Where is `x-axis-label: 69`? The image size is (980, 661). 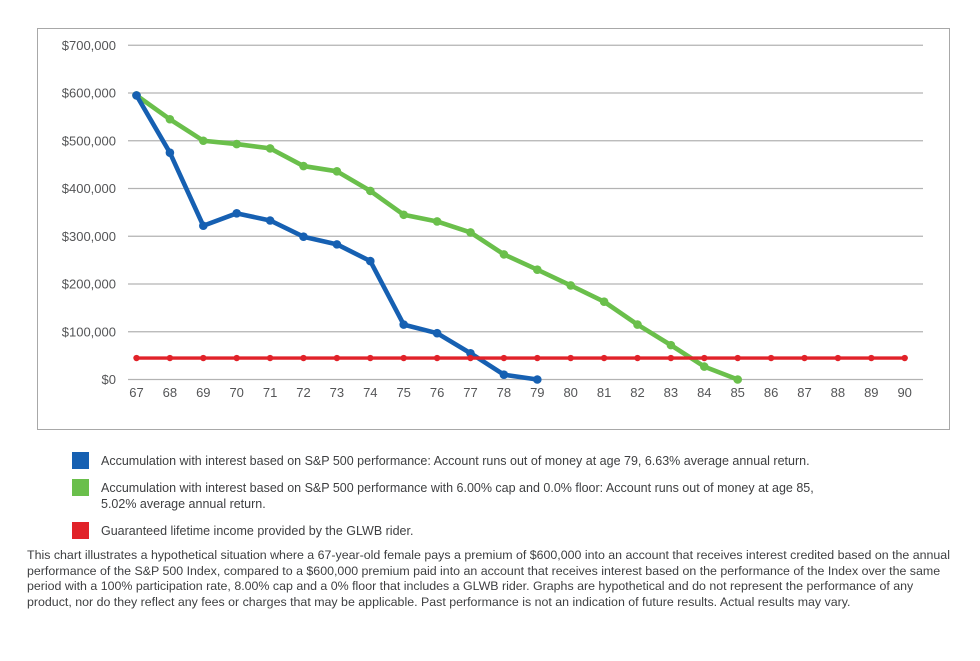 x-axis-label: 69 is located at coordinates (203, 392).